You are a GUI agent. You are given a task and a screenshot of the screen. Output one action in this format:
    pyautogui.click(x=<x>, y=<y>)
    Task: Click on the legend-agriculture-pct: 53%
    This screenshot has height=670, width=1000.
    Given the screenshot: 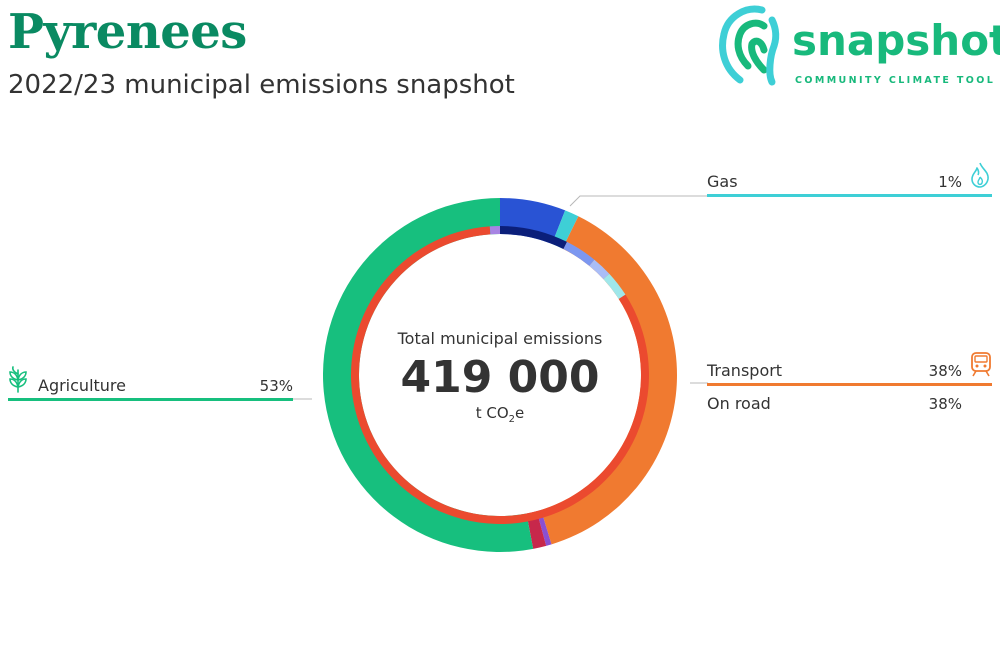 What is the action you would take?
    pyautogui.click(x=276, y=386)
    